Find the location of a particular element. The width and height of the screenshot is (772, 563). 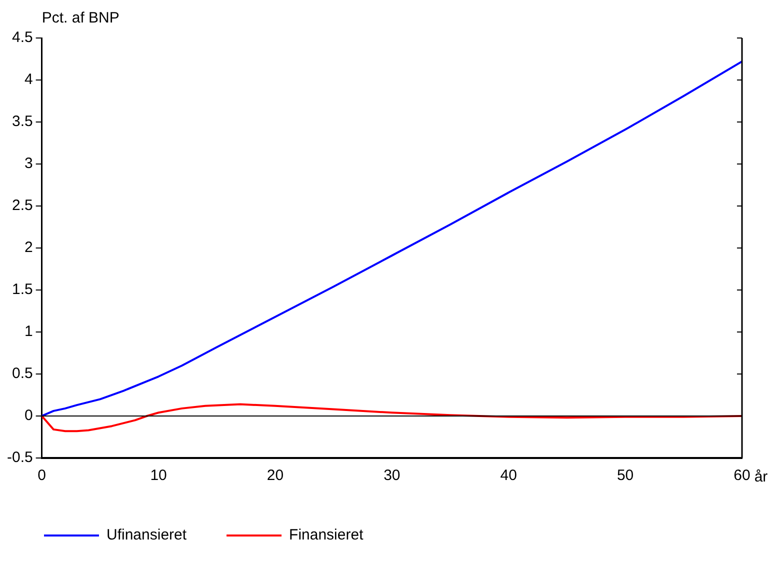

y-tick-label: 1 is located at coordinates (28, 331).